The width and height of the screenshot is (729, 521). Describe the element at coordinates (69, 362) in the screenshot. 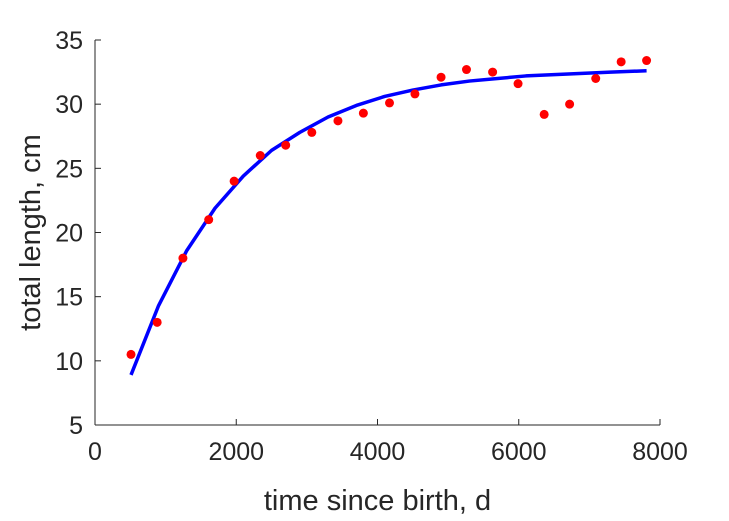

I see `y-tick-label: 10` at that location.